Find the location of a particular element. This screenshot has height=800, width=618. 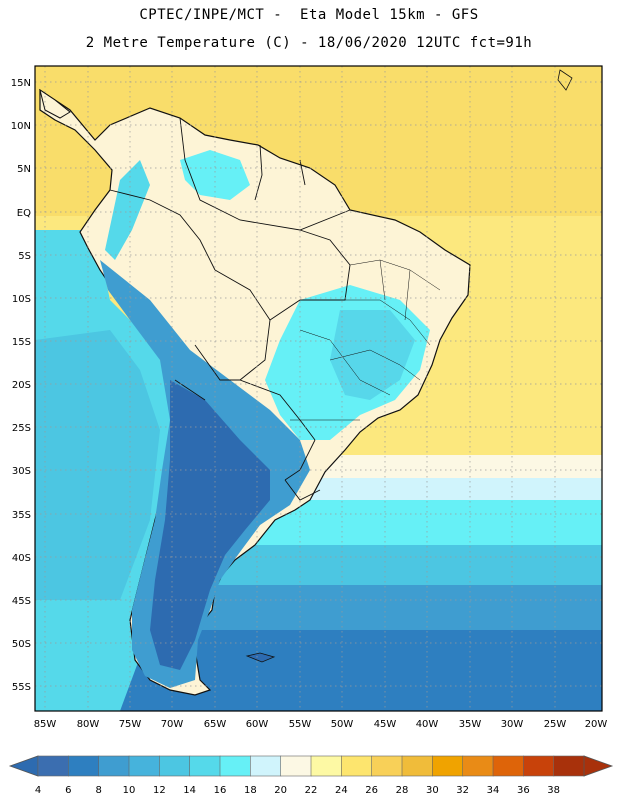

lon-label-65w: 65W is located at coordinates (215, 724).